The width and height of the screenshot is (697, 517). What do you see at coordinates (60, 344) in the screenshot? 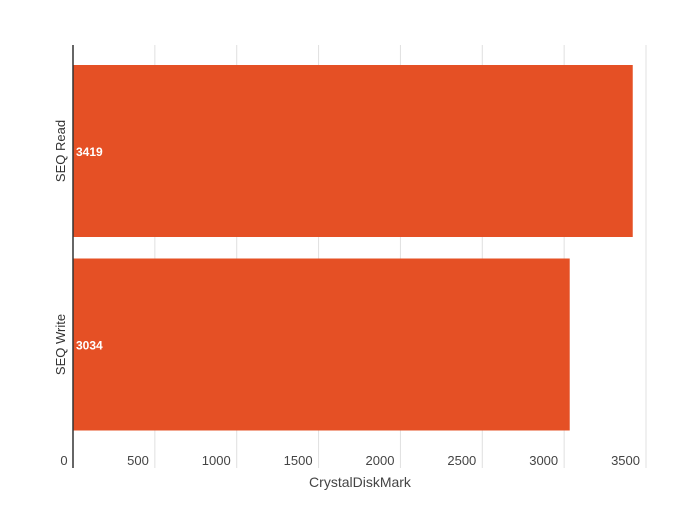
I see `category-label: SEQ Write` at bounding box center [60, 344].